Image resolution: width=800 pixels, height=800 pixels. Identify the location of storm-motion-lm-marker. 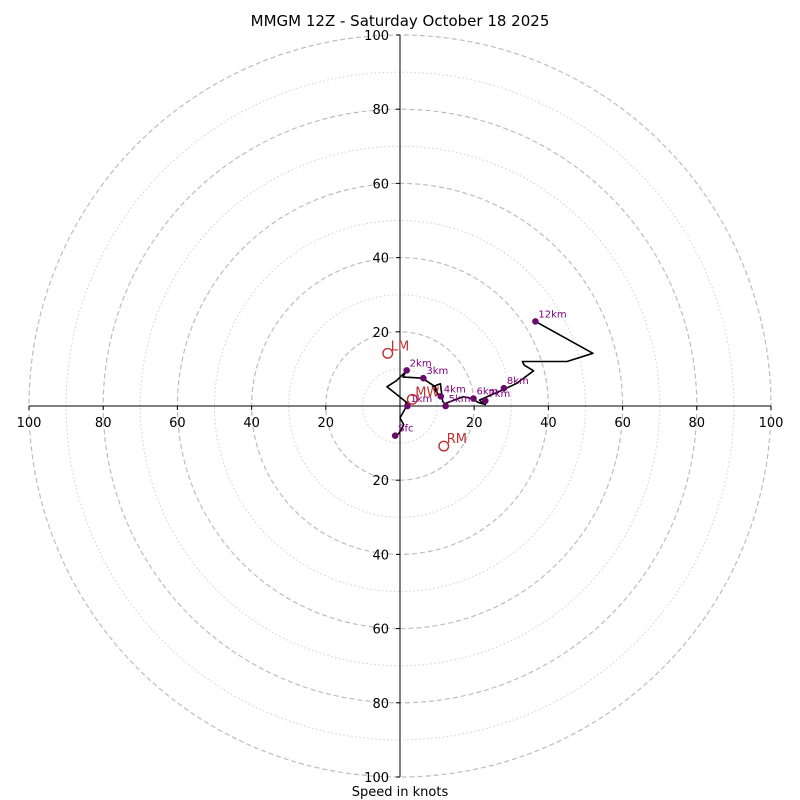
(388, 353).